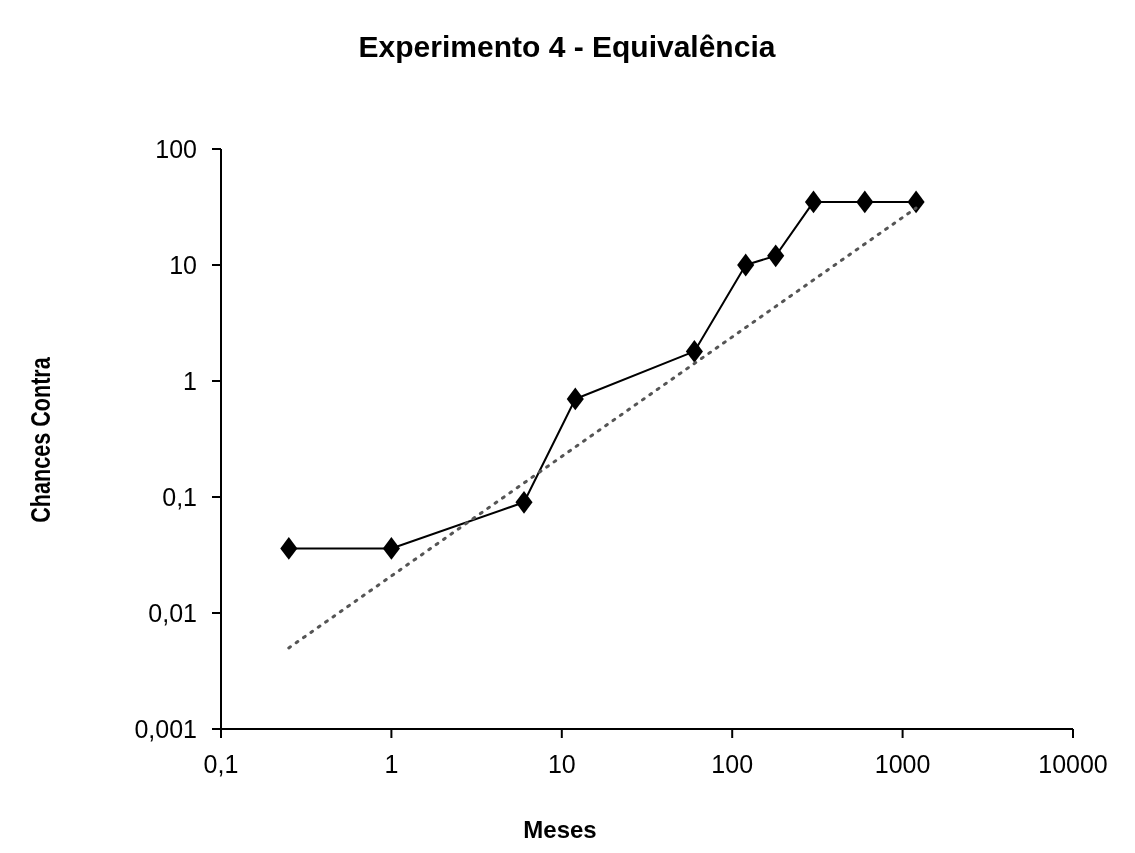  I want to click on y-tick-label: 100, so click(176, 149).